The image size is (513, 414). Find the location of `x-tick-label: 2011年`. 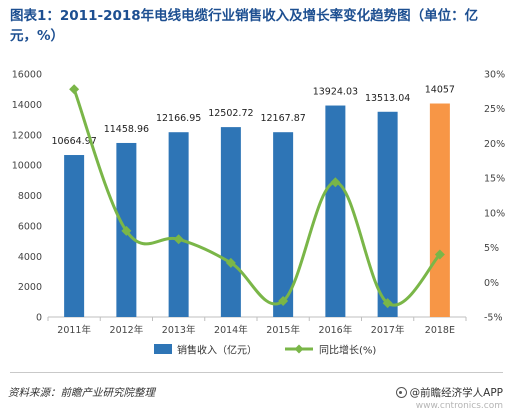

x-tick-label: 2011年 is located at coordinates (74, 330).